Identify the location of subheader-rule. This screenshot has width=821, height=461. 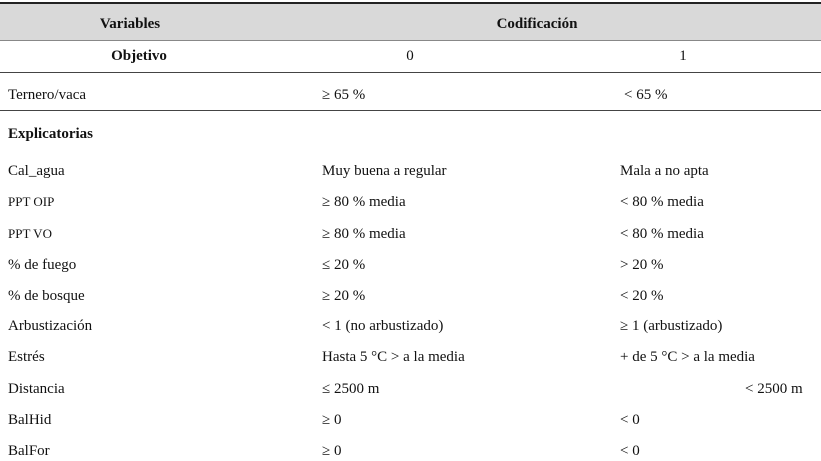
(410, 72).